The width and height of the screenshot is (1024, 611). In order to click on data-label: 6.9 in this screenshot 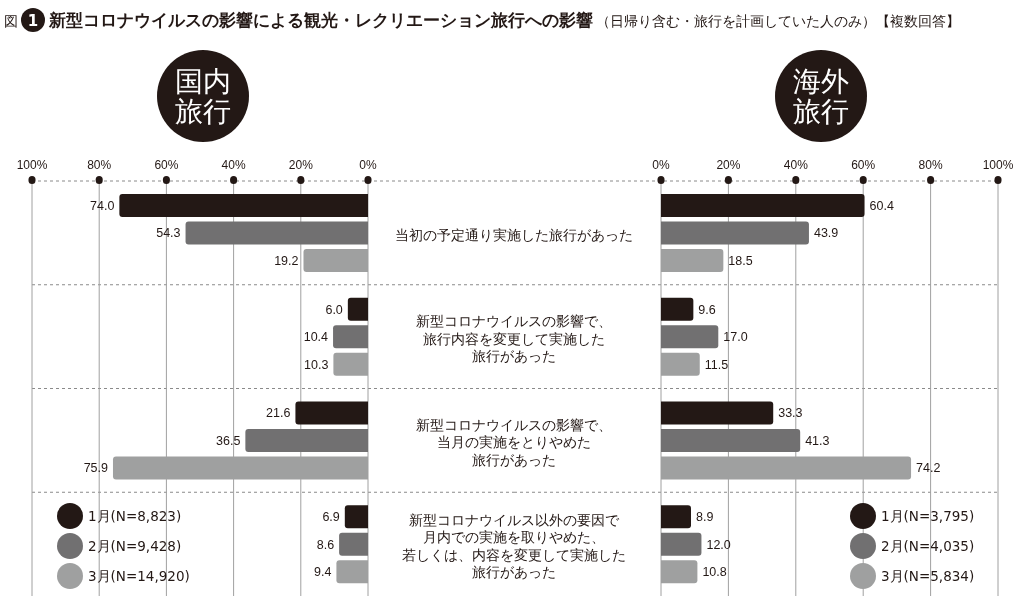, I will do `click(331, 517)`.